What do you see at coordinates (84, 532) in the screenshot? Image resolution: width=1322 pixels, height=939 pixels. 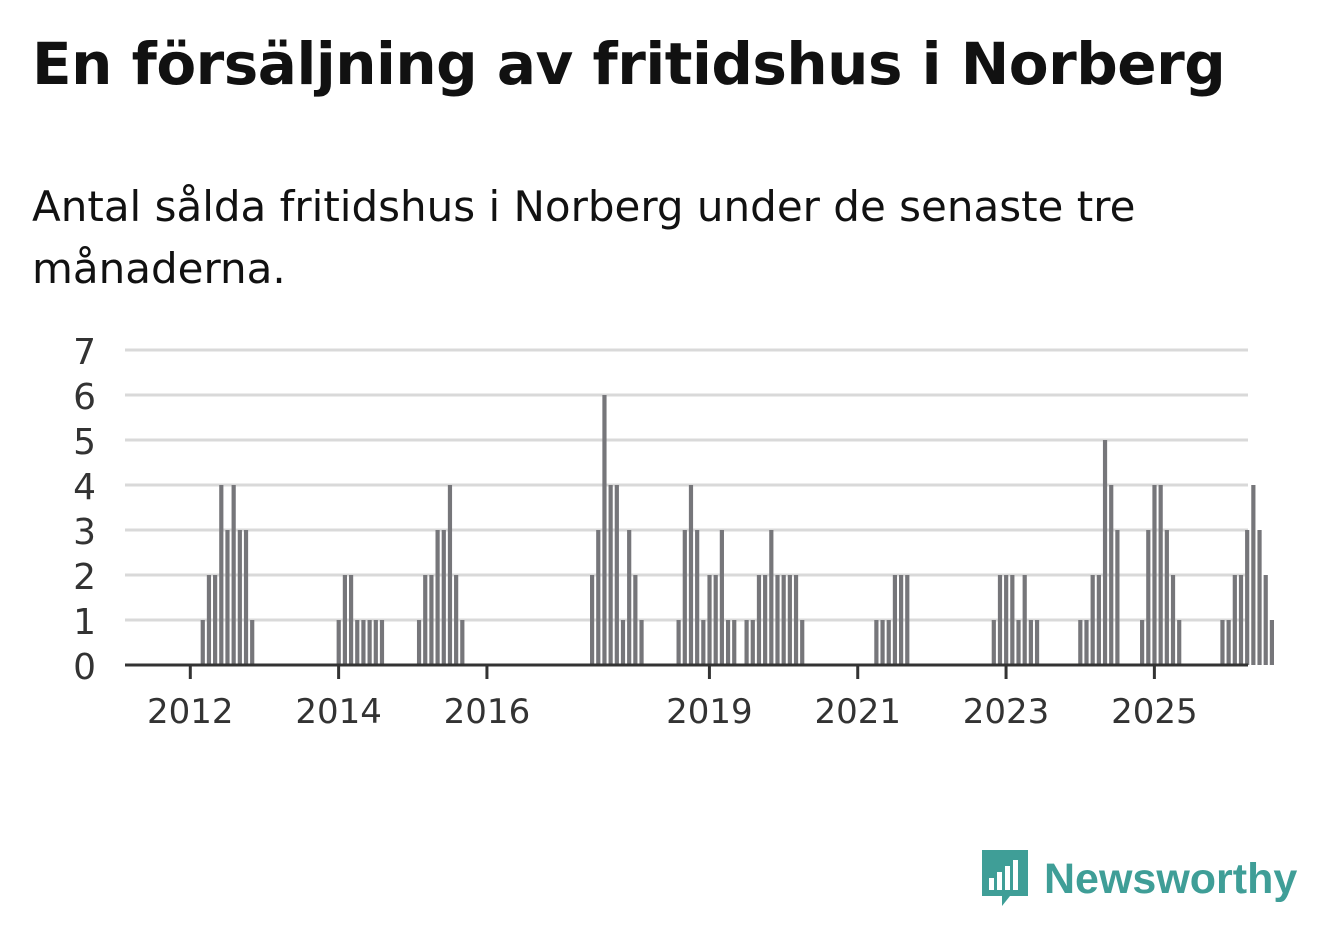 I see `y-tick-label: 3` at bounding box center [84, 532].